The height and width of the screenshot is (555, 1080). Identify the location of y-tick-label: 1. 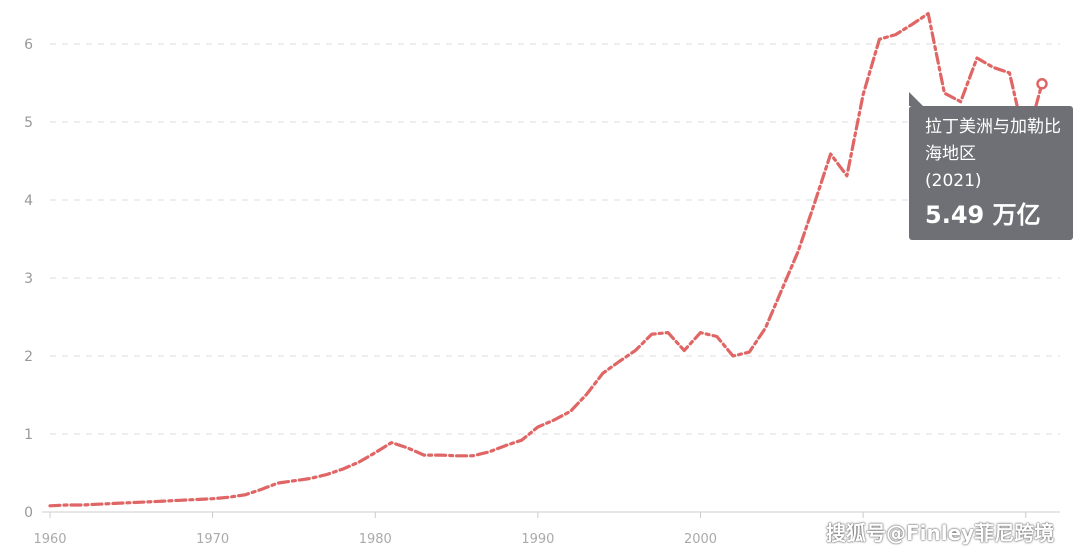
(28, 435).